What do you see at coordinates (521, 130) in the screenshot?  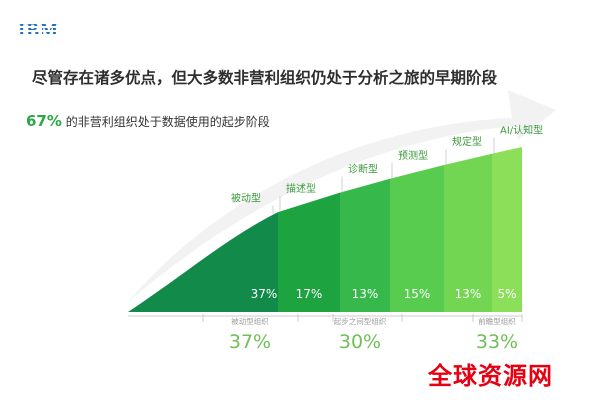 I see `category-label-6: AI/认知型` at bounding box center [521, 130].